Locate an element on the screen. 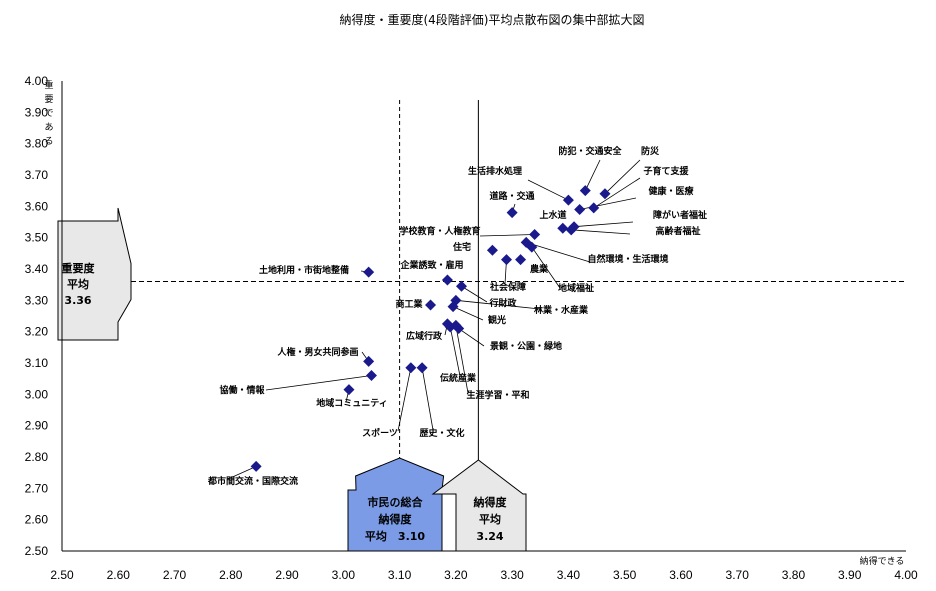  x-tick-label: 4.00 is located at coordinates (906, 575).